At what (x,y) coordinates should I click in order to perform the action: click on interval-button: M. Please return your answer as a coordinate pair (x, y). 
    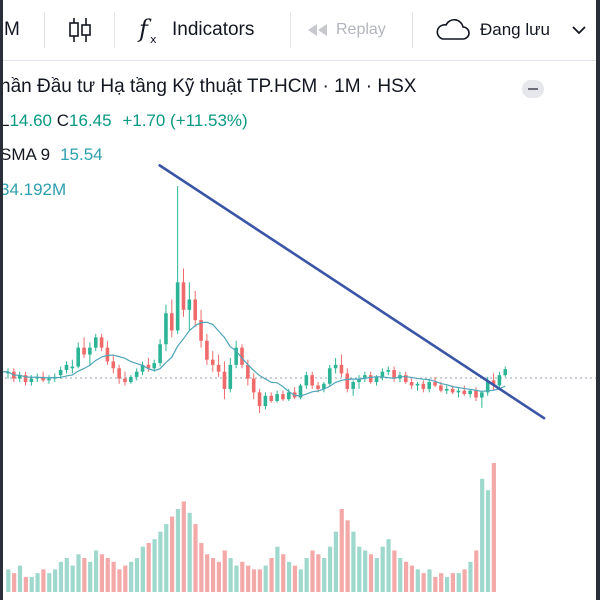
    Looking at the image, I should click on (12, 30).